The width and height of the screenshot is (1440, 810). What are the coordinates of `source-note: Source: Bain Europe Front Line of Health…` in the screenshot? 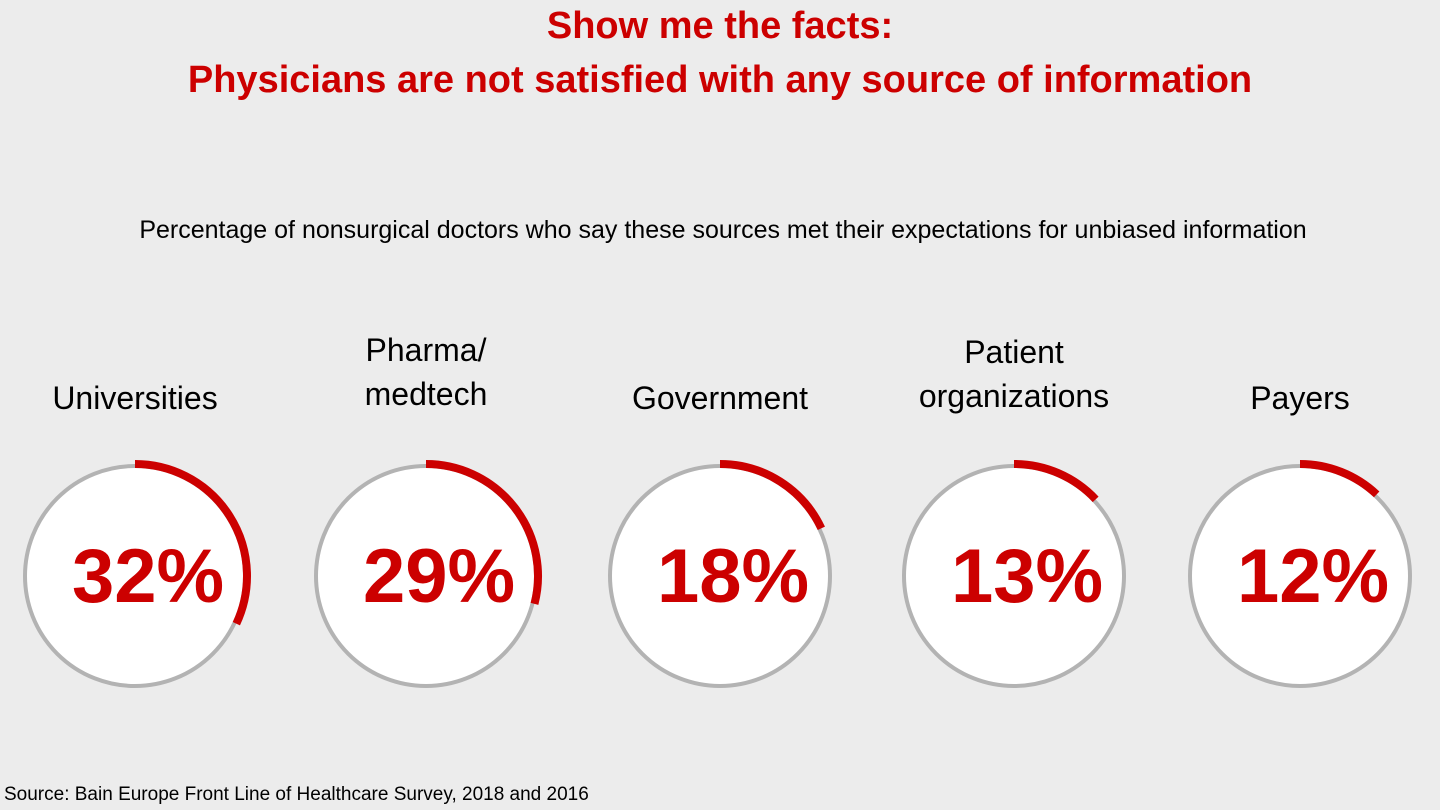 It's located at (296, 794).